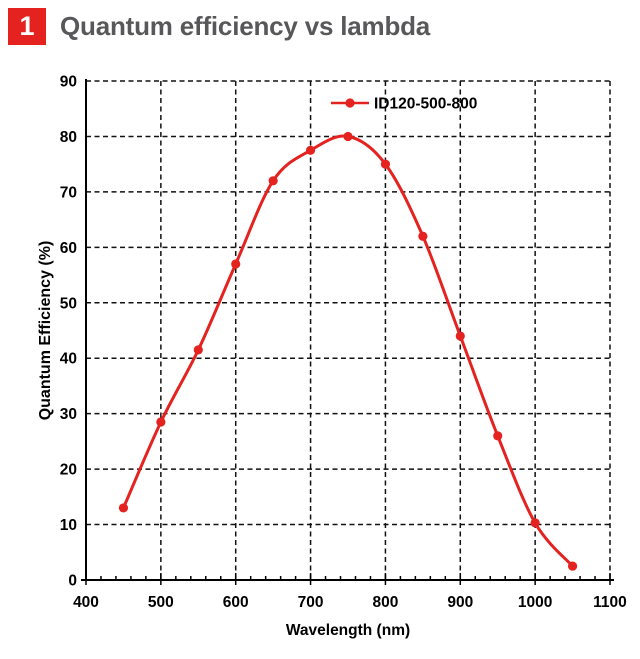 This screenshot has width=640, height=659. Describe the element at coordinates (348, 579) in the screenshot. I see `x-axis-ticks` at that location.